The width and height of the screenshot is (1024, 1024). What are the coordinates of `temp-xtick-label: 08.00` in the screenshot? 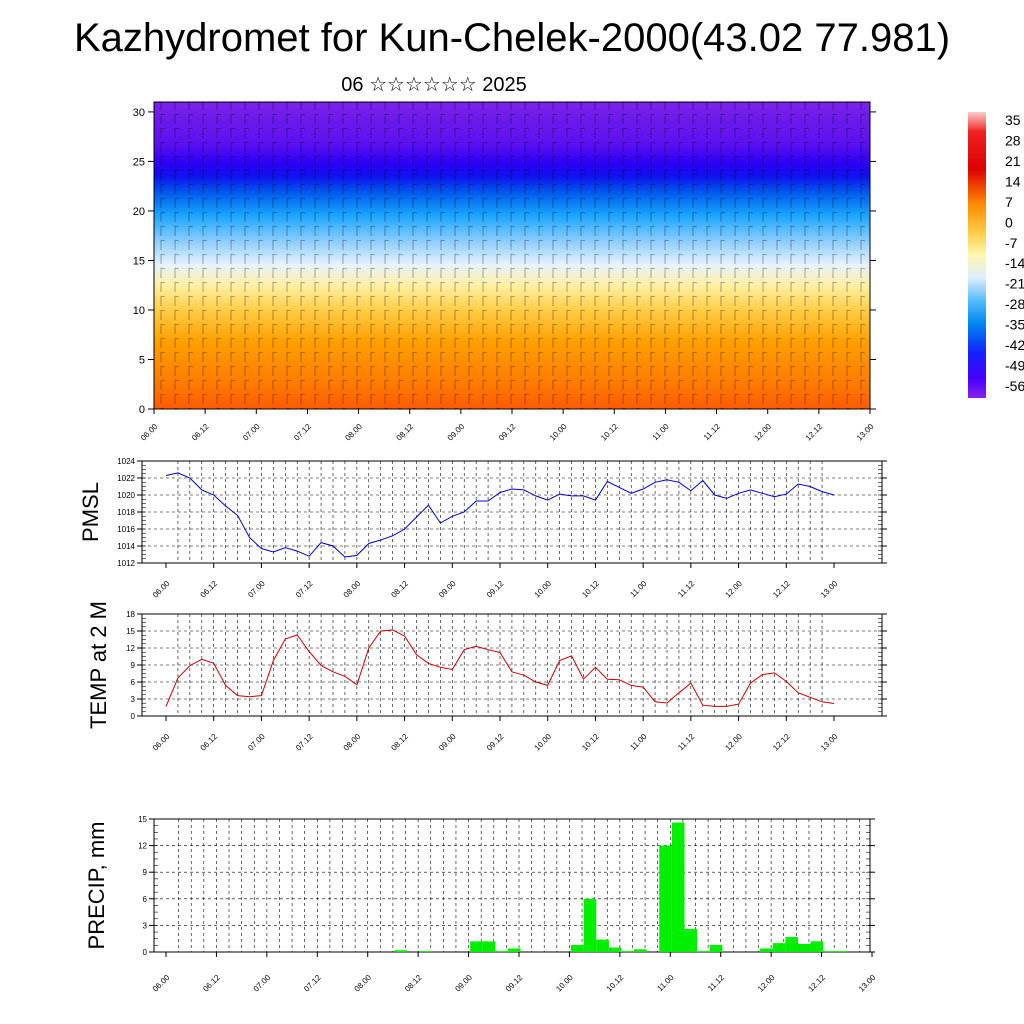 It's located at (352, 742).